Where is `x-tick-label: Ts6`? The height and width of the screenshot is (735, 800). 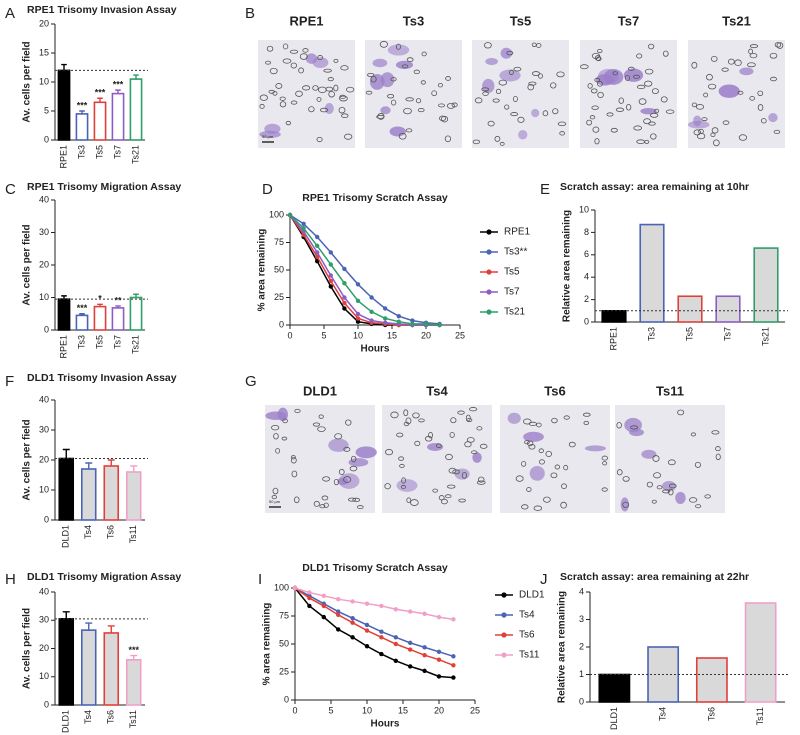
x-tick-label: Ts6 is located at coordinates (111, 717).